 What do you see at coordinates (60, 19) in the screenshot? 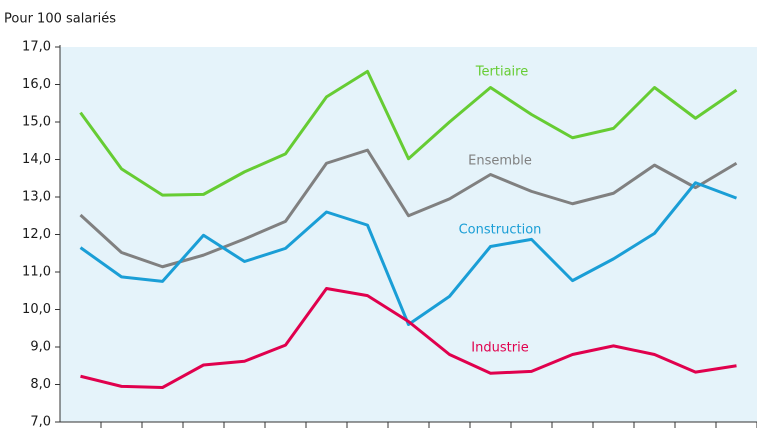
I see `chart-subtitle: Pour 100 salariés` at bounding box center [60, 19].